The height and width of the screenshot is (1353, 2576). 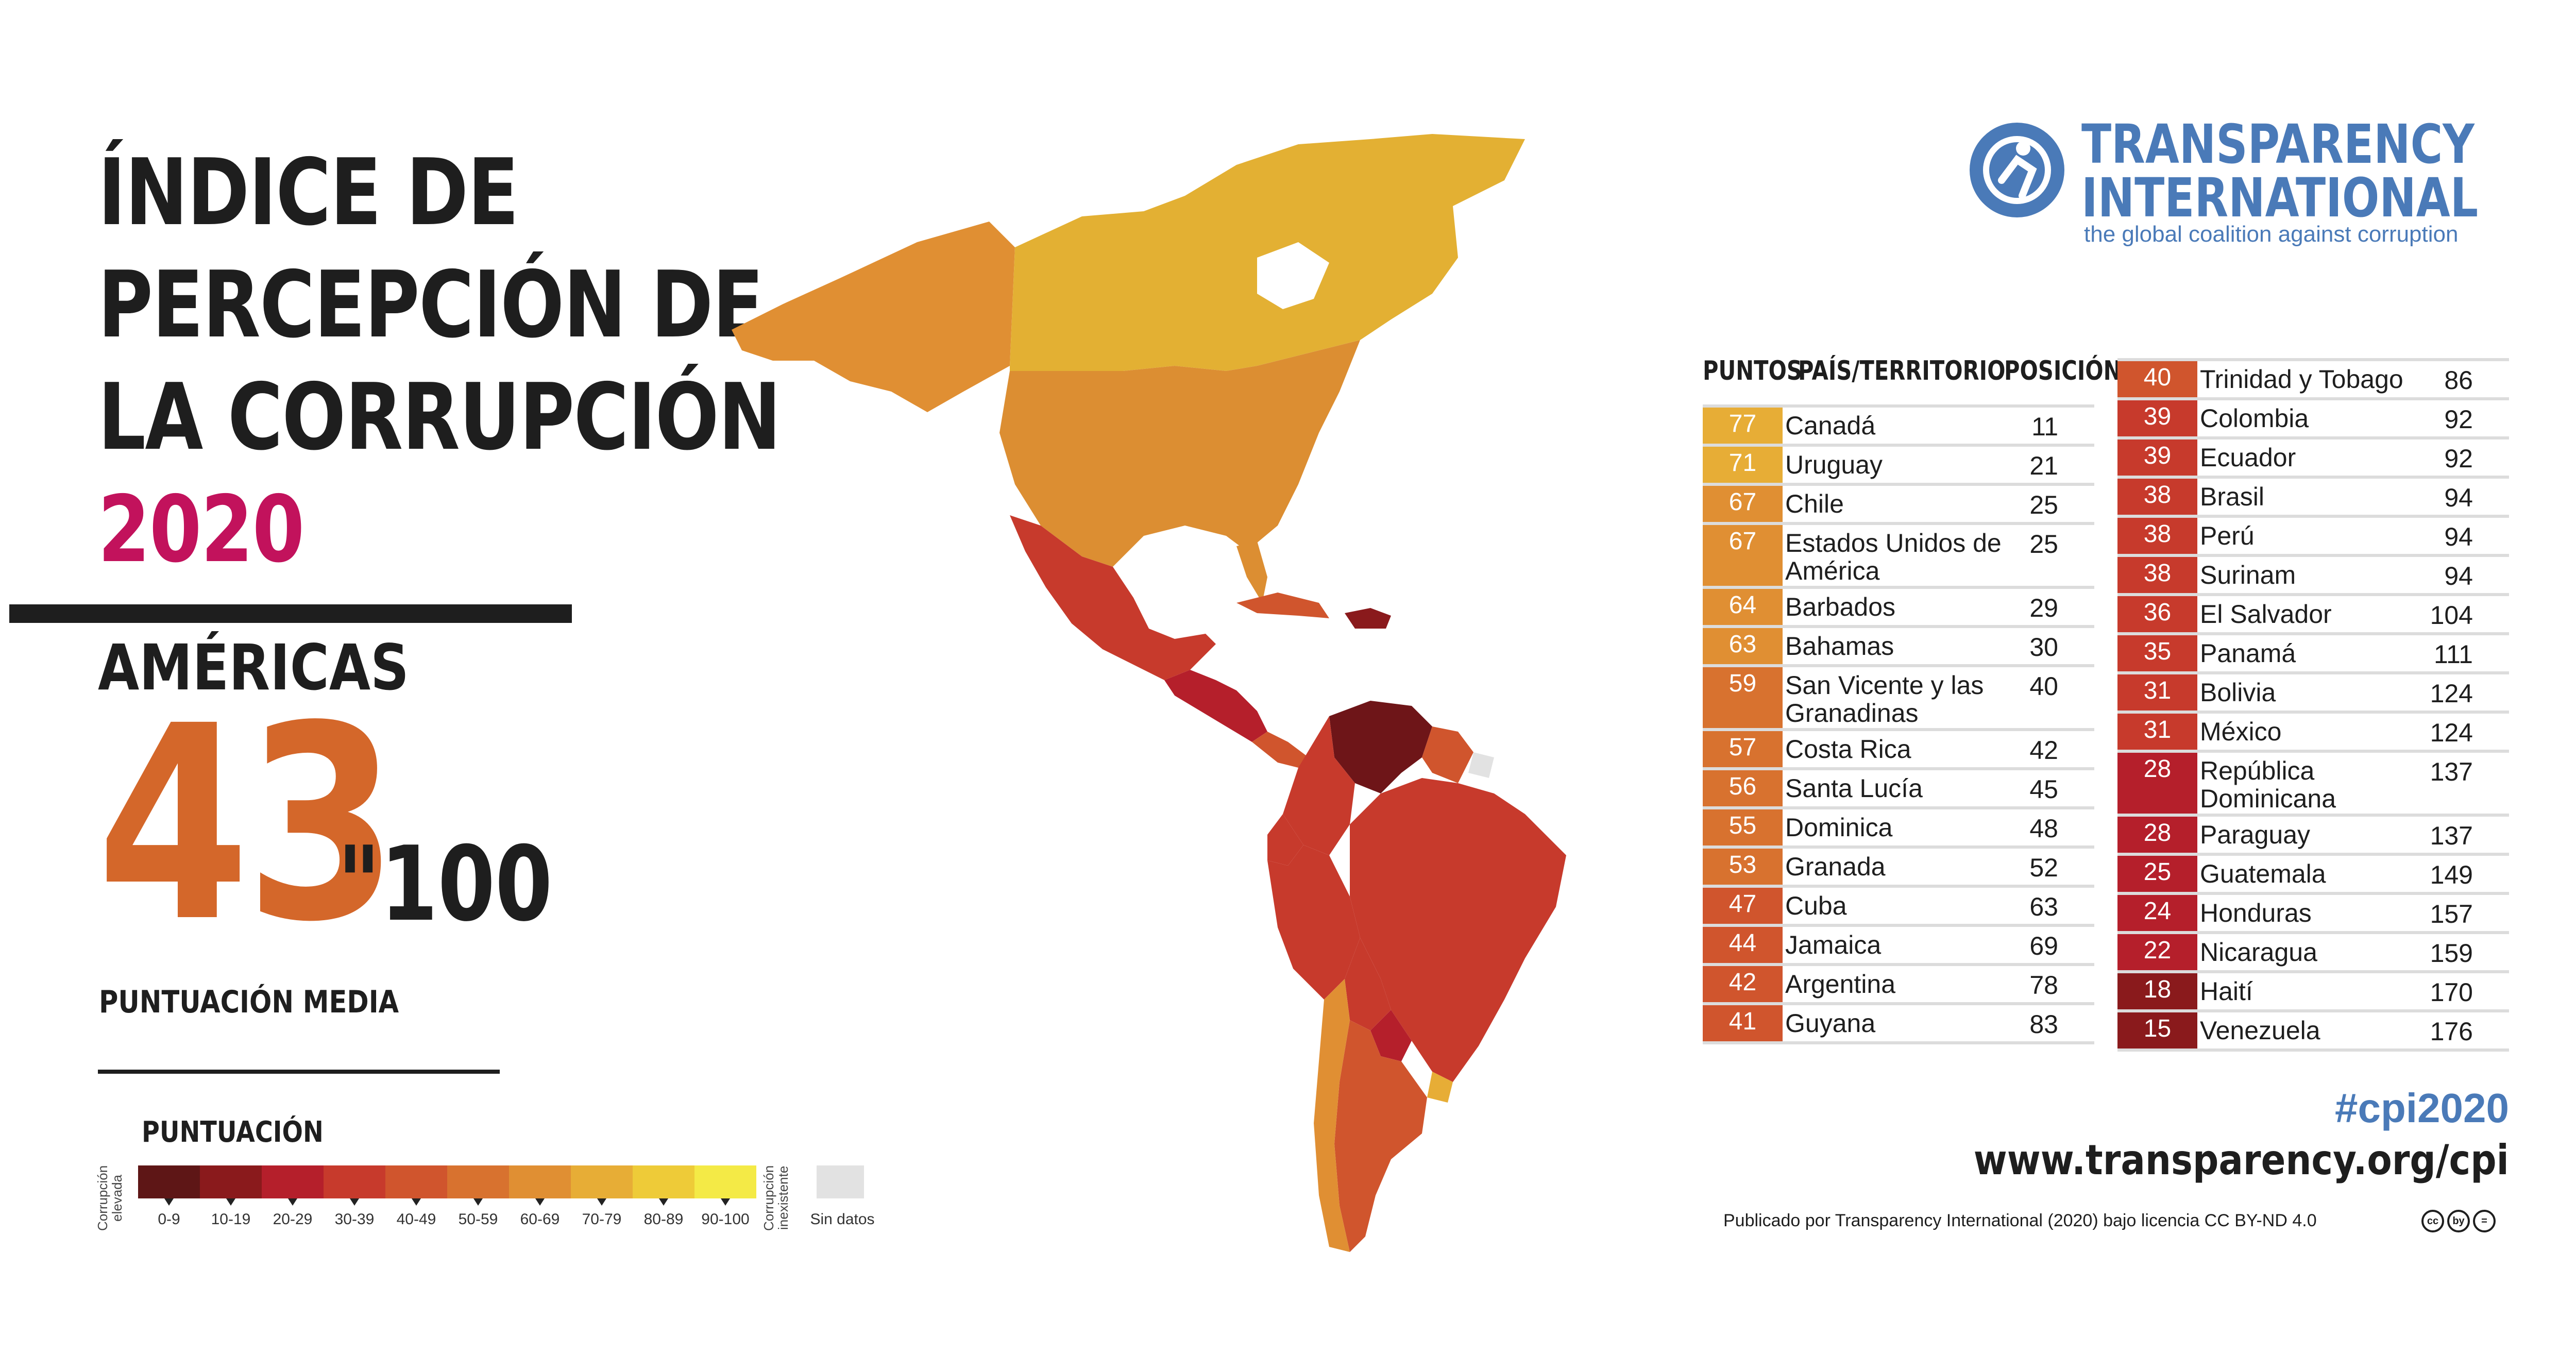 What do you see at coordinates (1898, 945) in the screenshot?
I see `table-row: 44 Jamaica 69` at bounding box center [1898, 945].